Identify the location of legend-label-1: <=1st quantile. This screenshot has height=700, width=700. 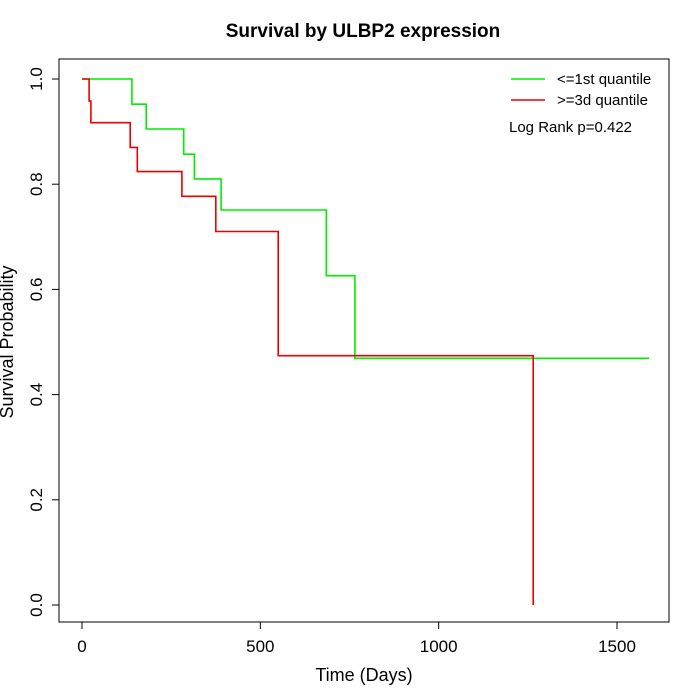
(604, 79).